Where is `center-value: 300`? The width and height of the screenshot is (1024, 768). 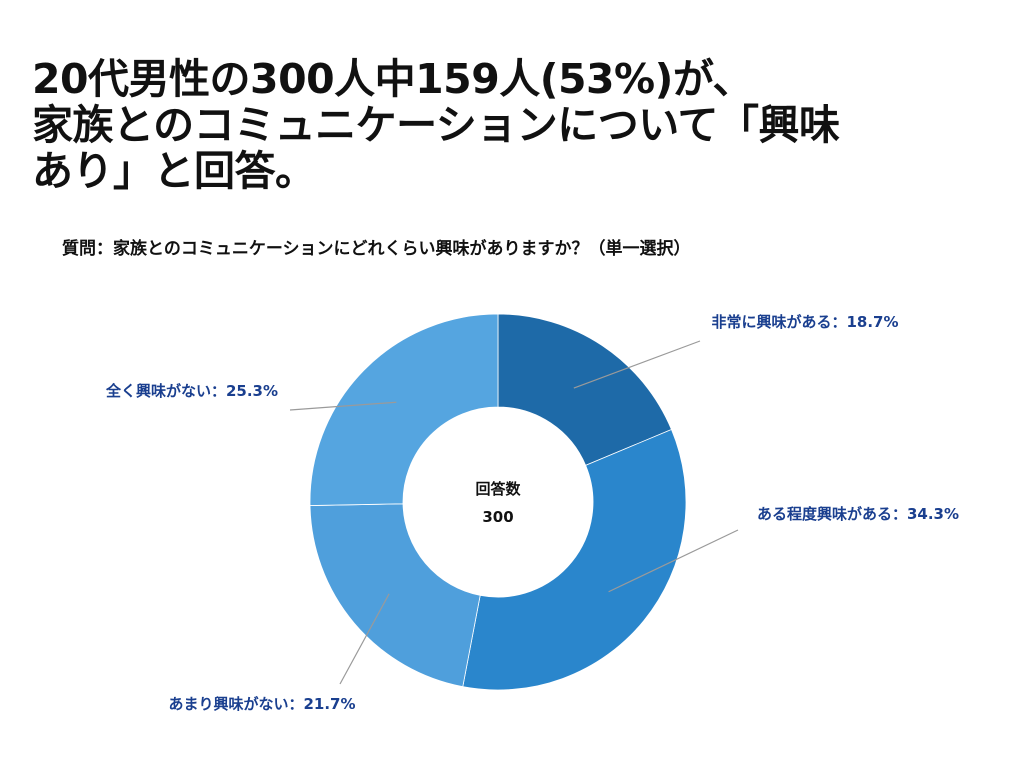 center-value: 300 is located at coordinates (497, 517).